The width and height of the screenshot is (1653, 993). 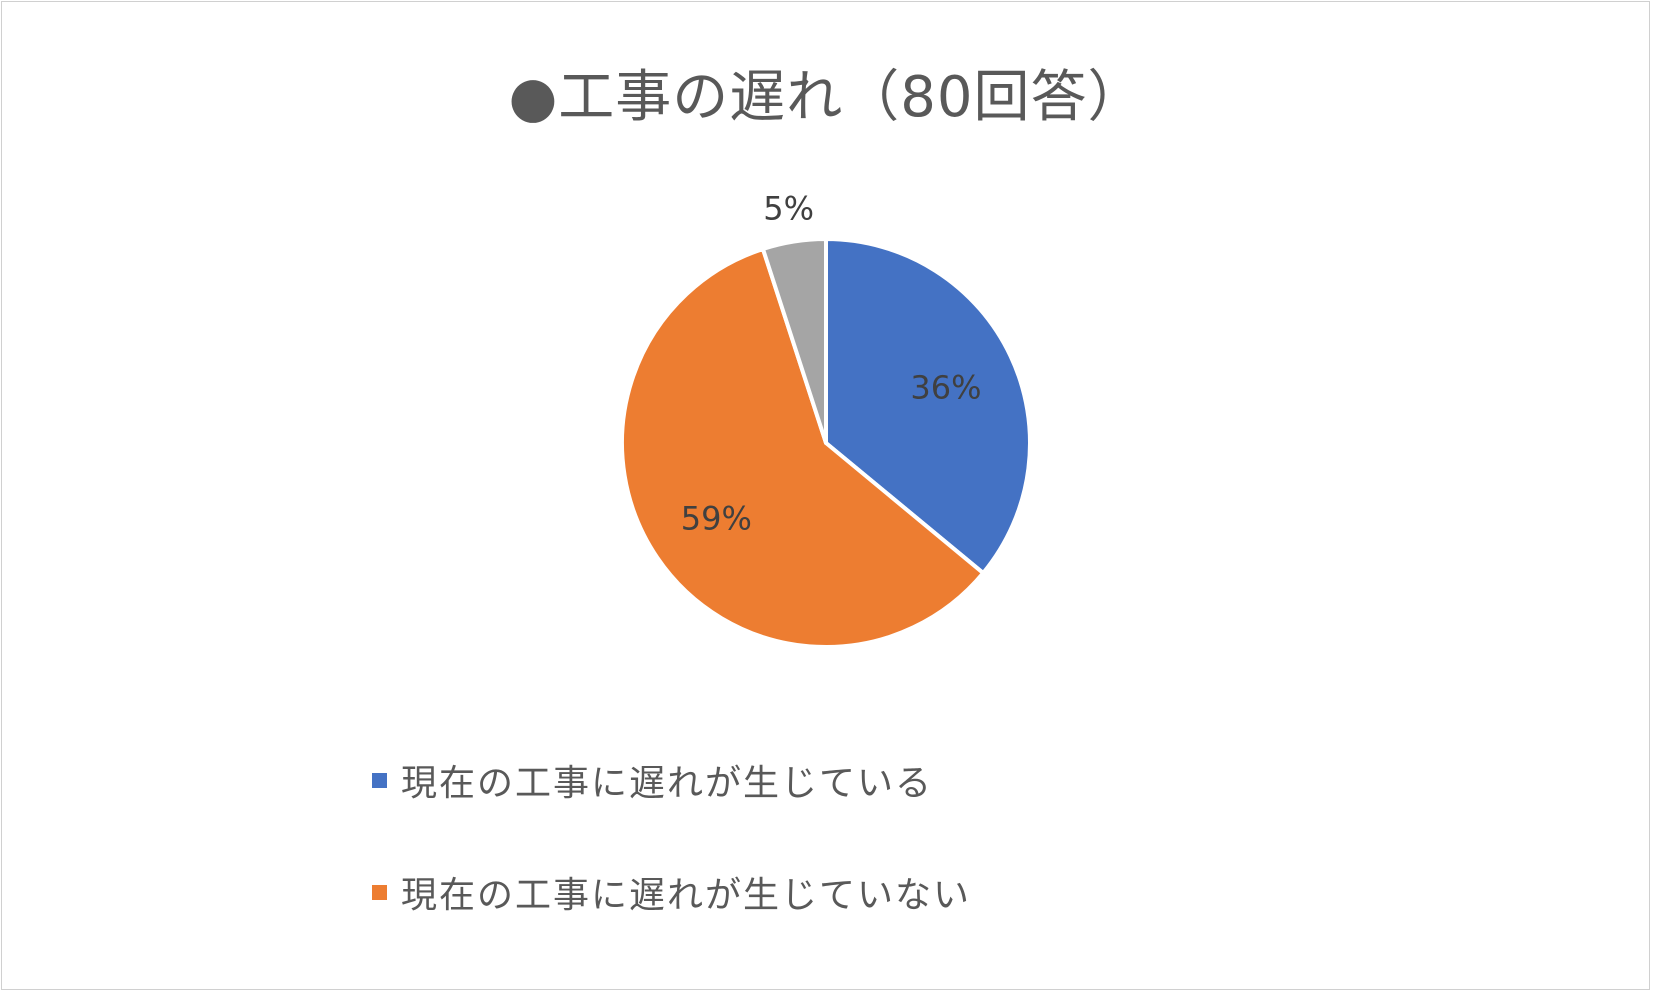 I want to click on pie-slice-delayed, so click(x=928, y=406).